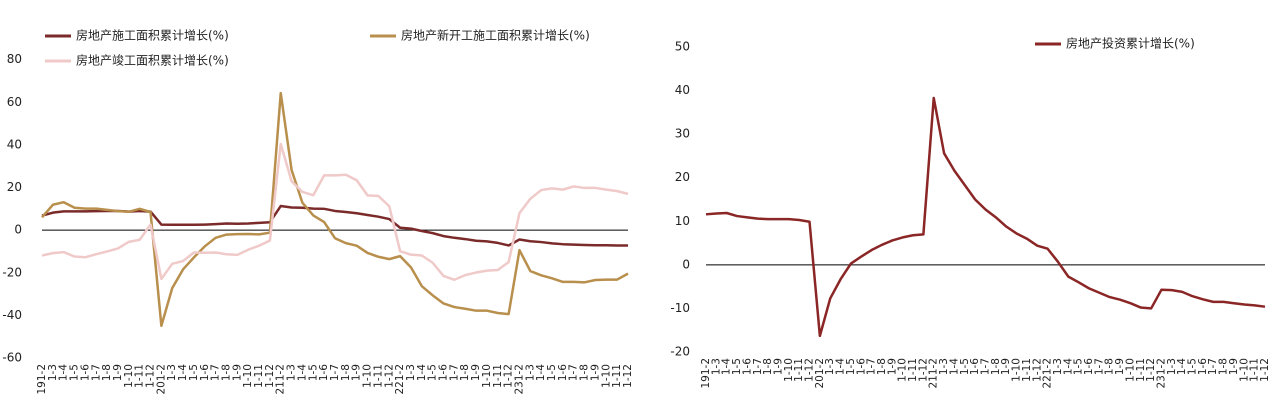  Describe the element at coordinates (686, 264) in the screenshot. I see `y-tick-label: 0` at that location.